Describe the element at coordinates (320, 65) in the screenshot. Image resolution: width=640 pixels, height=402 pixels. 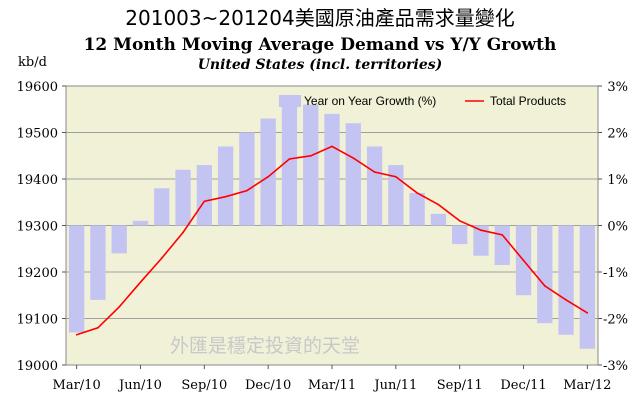
I see `chart-region: United States (incl. territories)` at that location.